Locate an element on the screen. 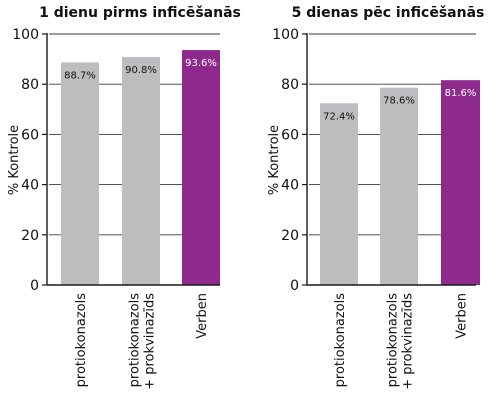 This screenshot has height=400, width=500. chart-title: 5 dienas pēc inficēšanās is located at coordinates (388, 13).